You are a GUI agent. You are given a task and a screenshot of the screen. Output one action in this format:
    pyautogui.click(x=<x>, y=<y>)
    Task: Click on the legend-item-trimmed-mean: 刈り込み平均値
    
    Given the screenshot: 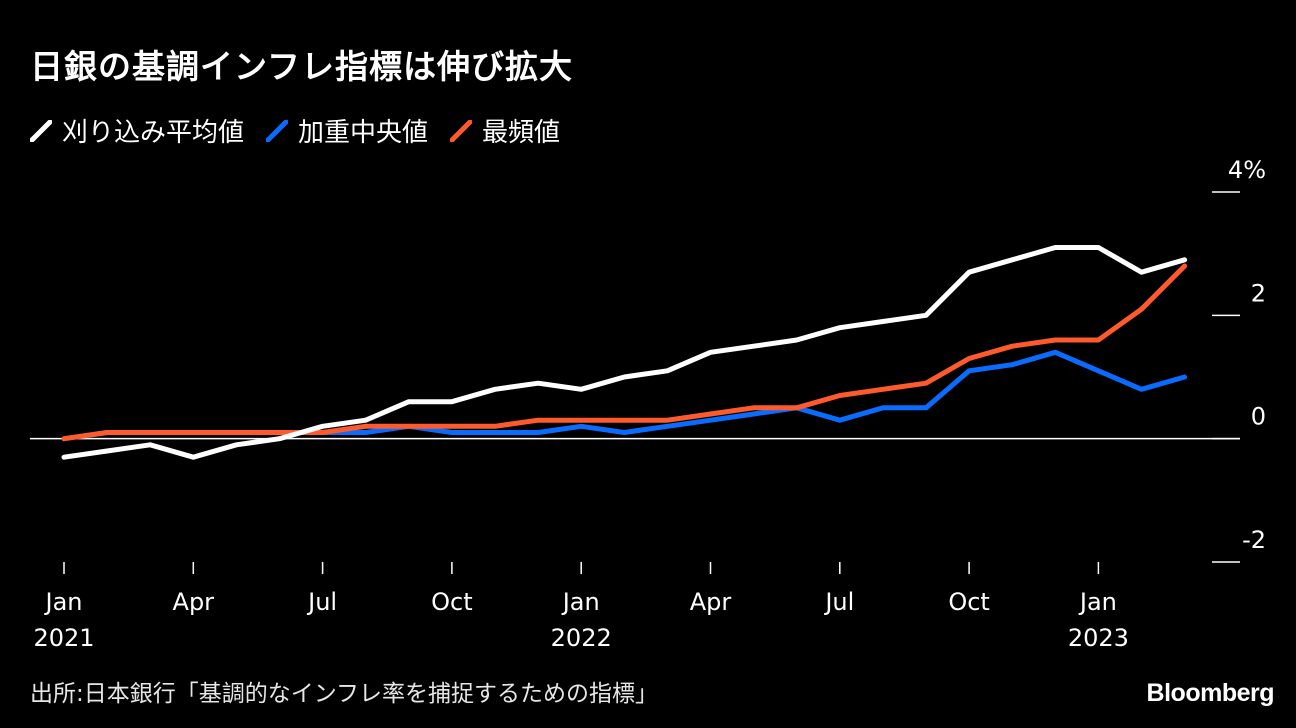 What is the action you would take?
    pyautogui.click(x=137, y=130)
    